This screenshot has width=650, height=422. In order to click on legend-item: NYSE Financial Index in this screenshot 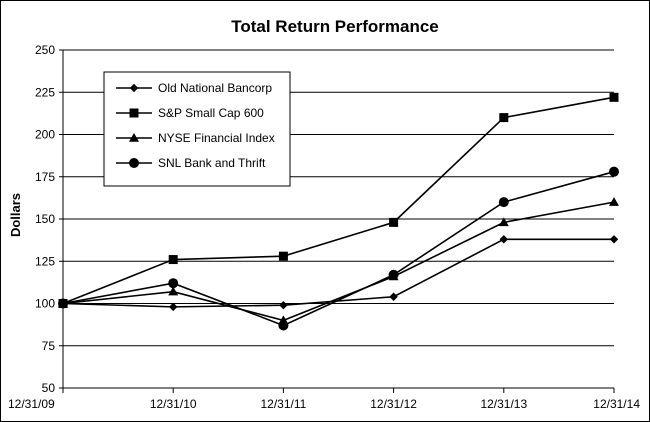, I will do `click(195, 138)`.